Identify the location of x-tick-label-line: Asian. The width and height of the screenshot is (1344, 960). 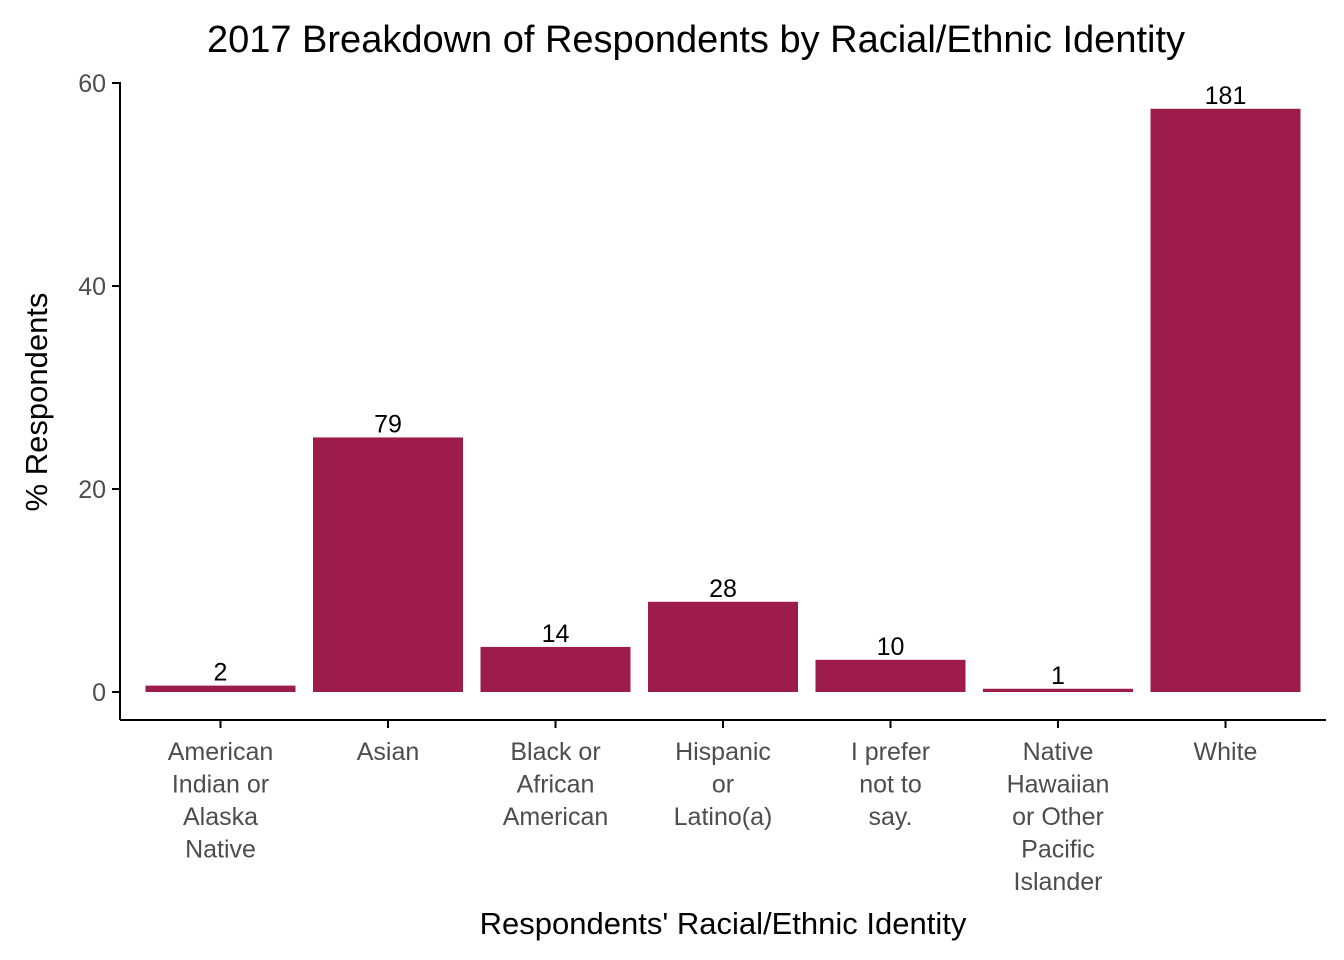
(388, 752).